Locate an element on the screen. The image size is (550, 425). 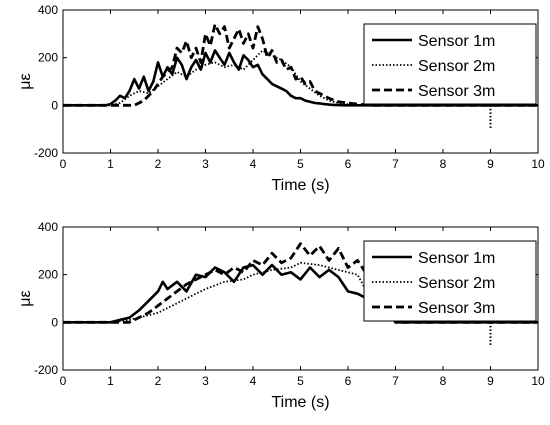
series-line-sensor-2m is located at coordinates (300, 78).